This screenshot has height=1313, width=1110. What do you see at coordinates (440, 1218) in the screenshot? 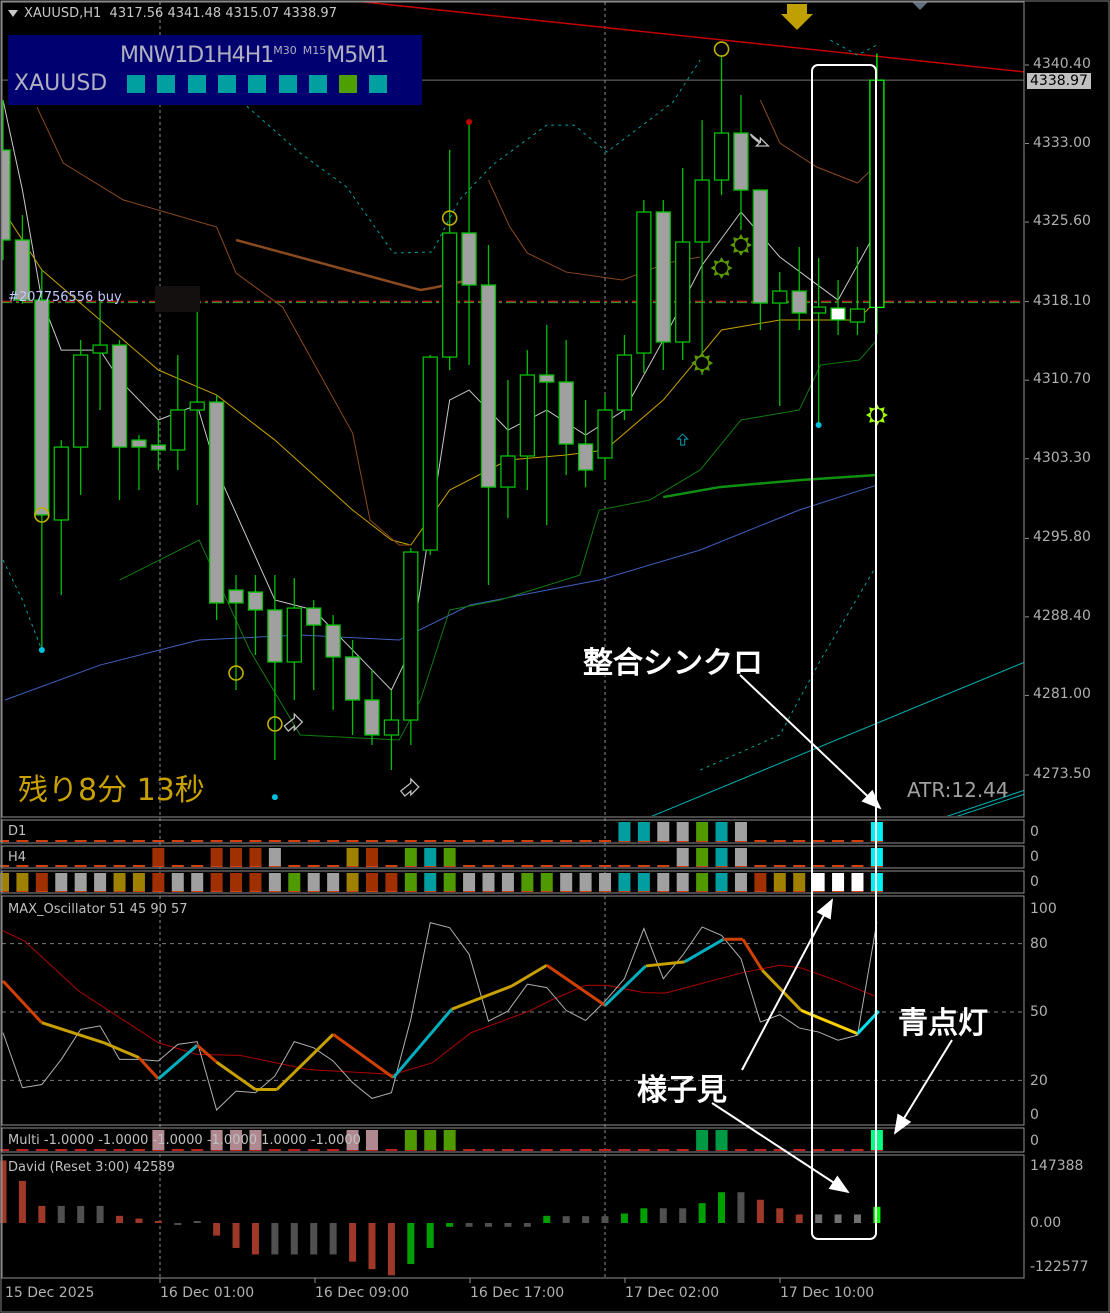
I see `david-histogram-panel` at bounding box center [440, 1218].